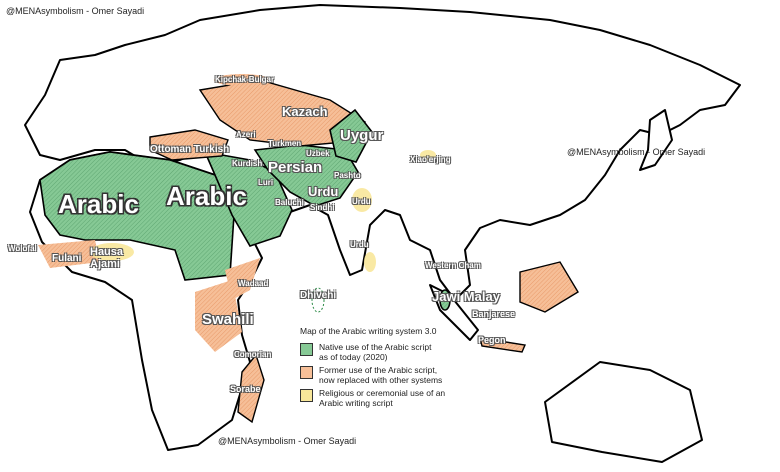  Describe the element at coordinates (289, 202) in the screenshot. I see `label-baluchi: Baluchi` at that location.